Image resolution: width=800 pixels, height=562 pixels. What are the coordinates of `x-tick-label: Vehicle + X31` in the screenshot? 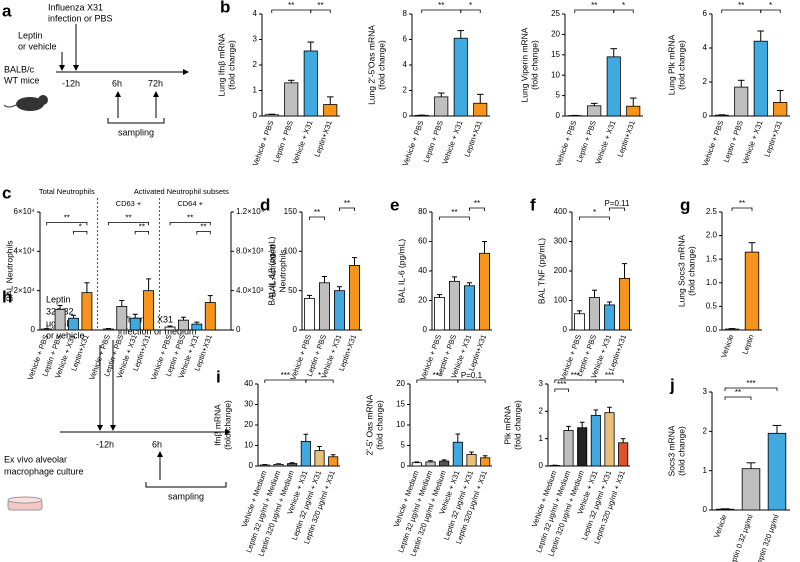 It's located at (302, 142).